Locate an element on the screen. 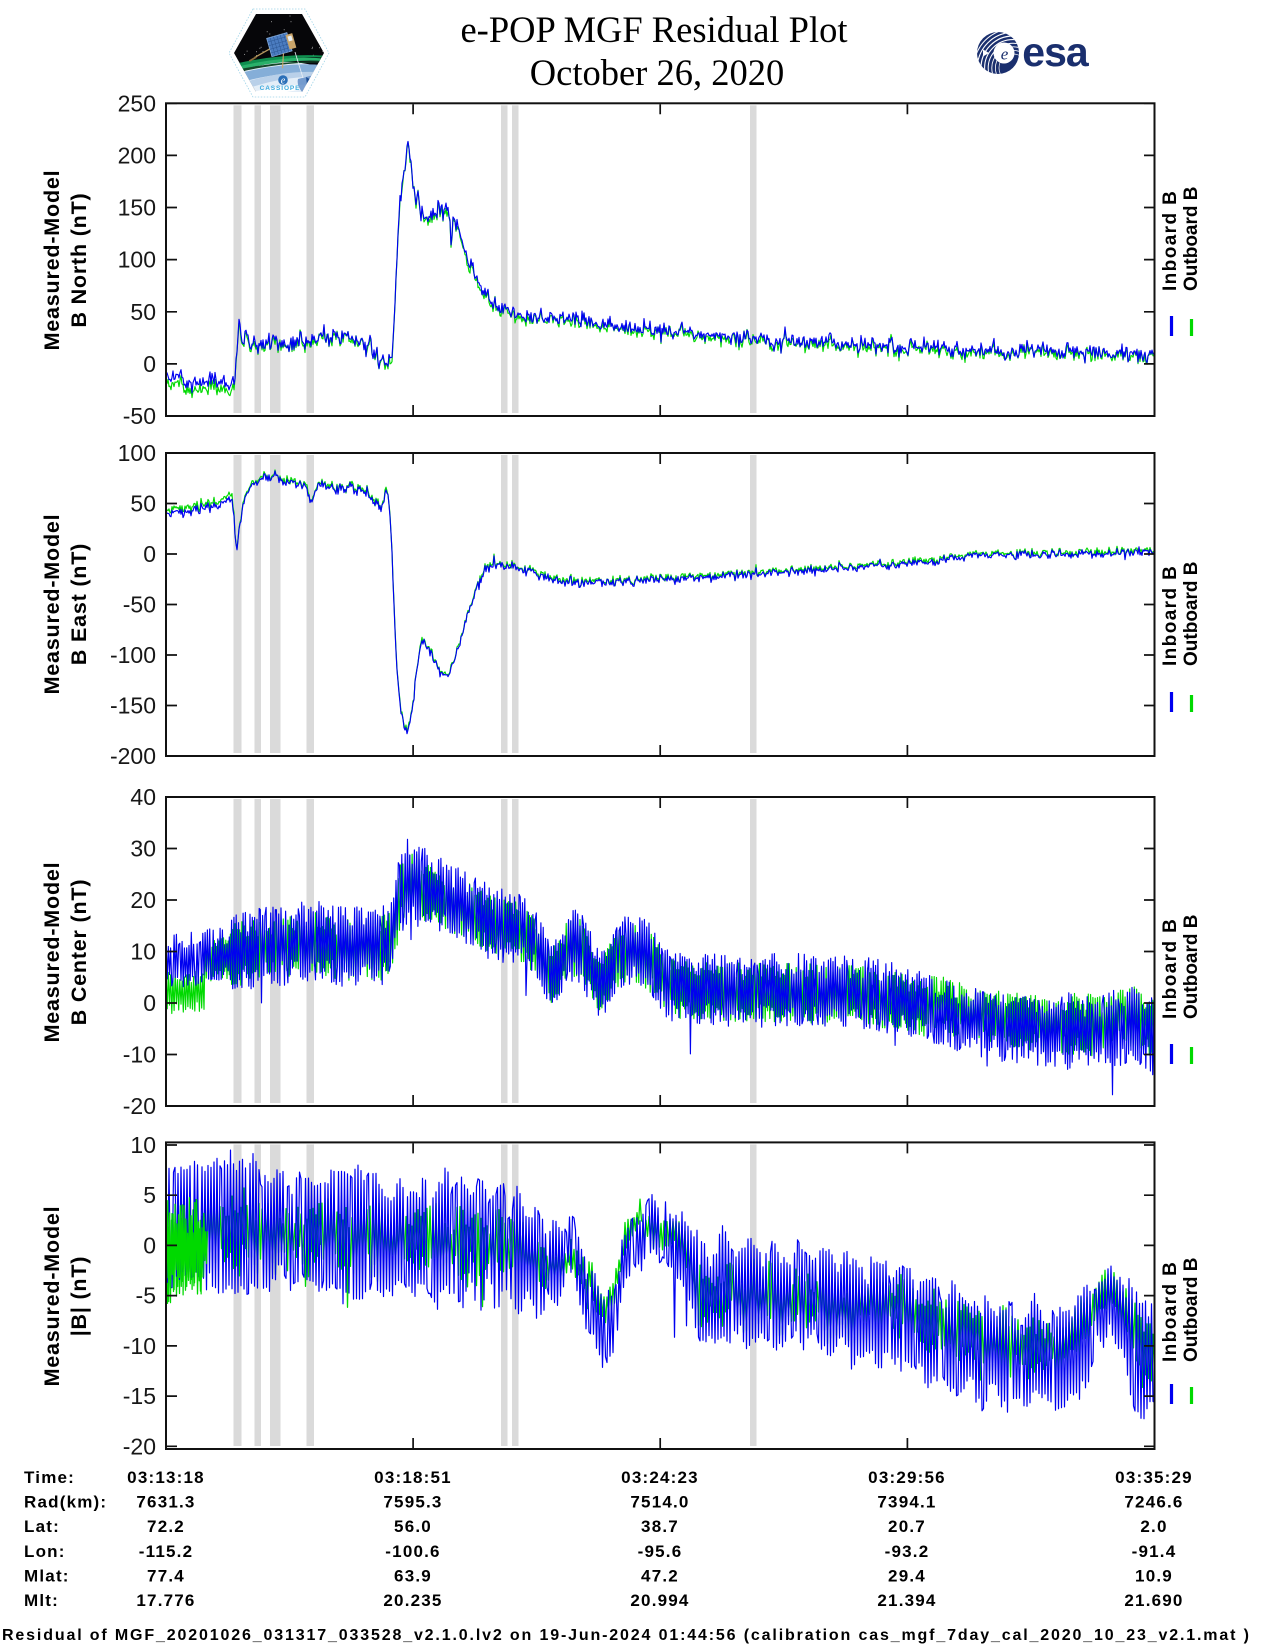 This screenshot has height=1650, width=1275. svg-text: -100.6 is located at coordinates (412, 1551).